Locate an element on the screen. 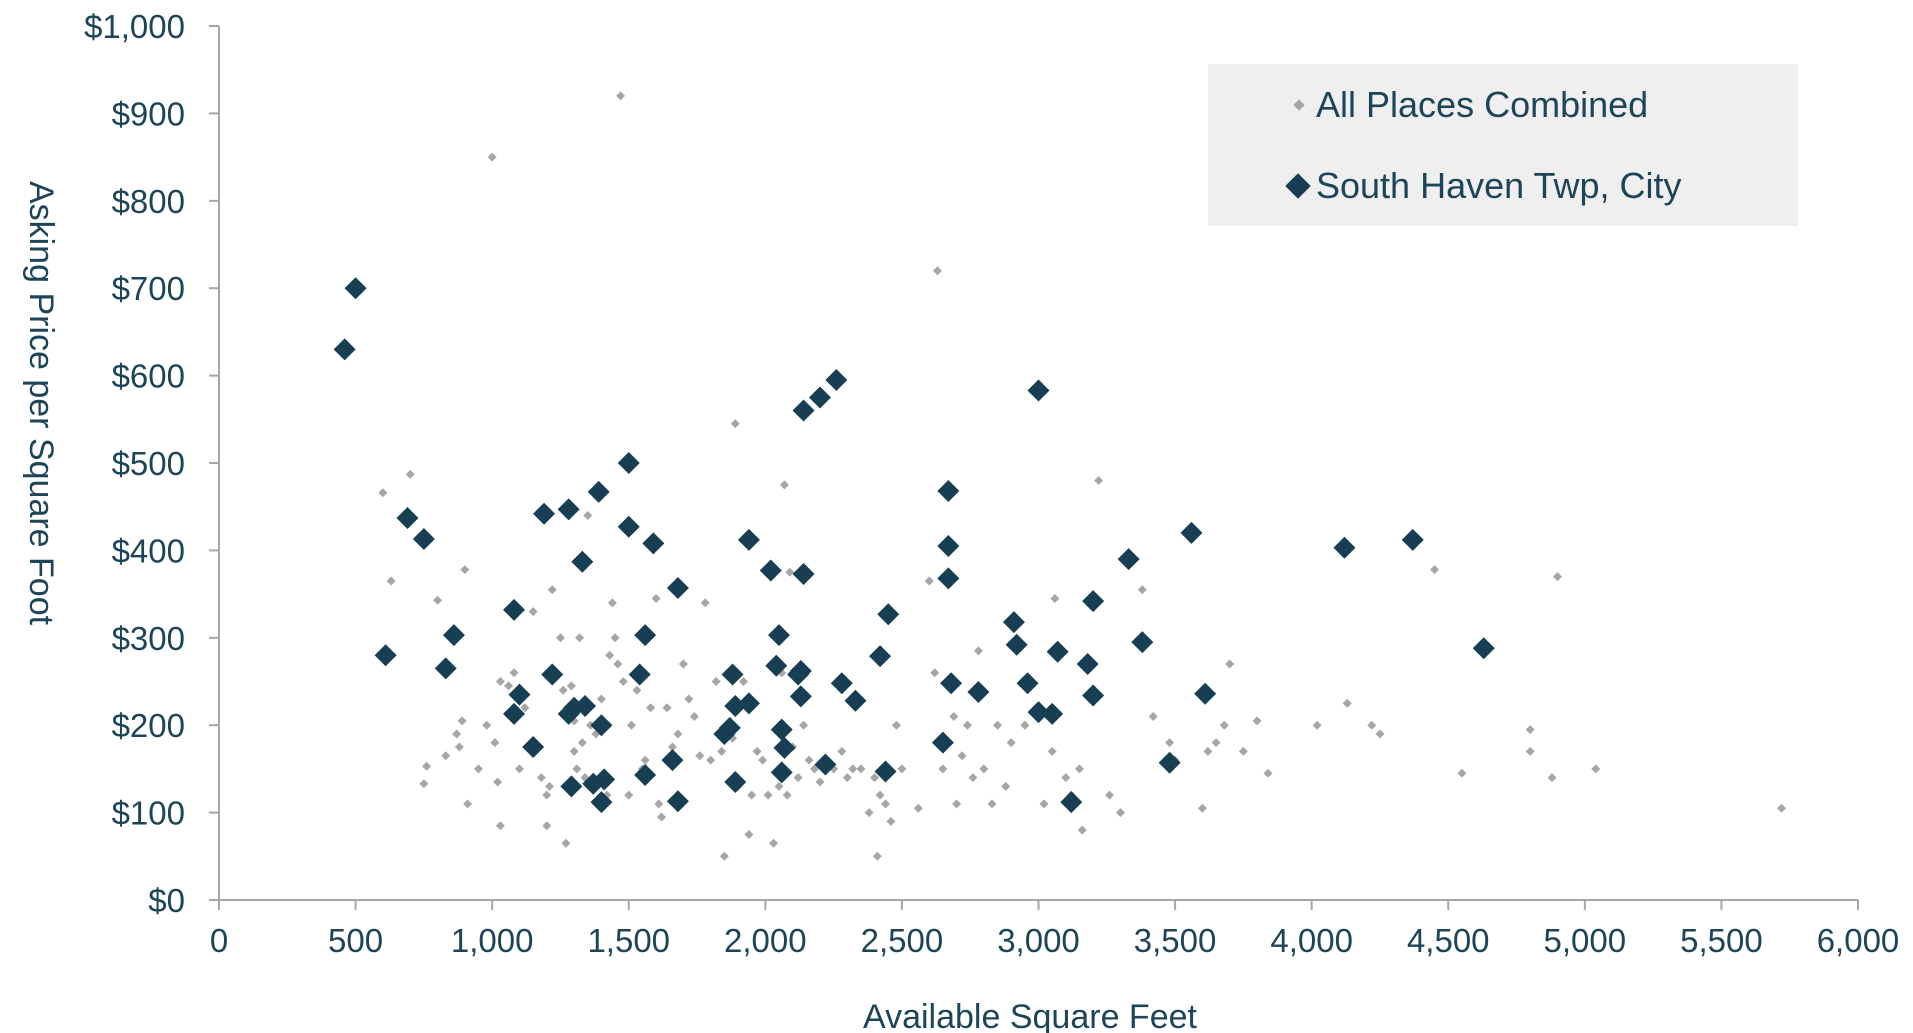  y-tick-label: $400 is located at coordinates (148, 550).